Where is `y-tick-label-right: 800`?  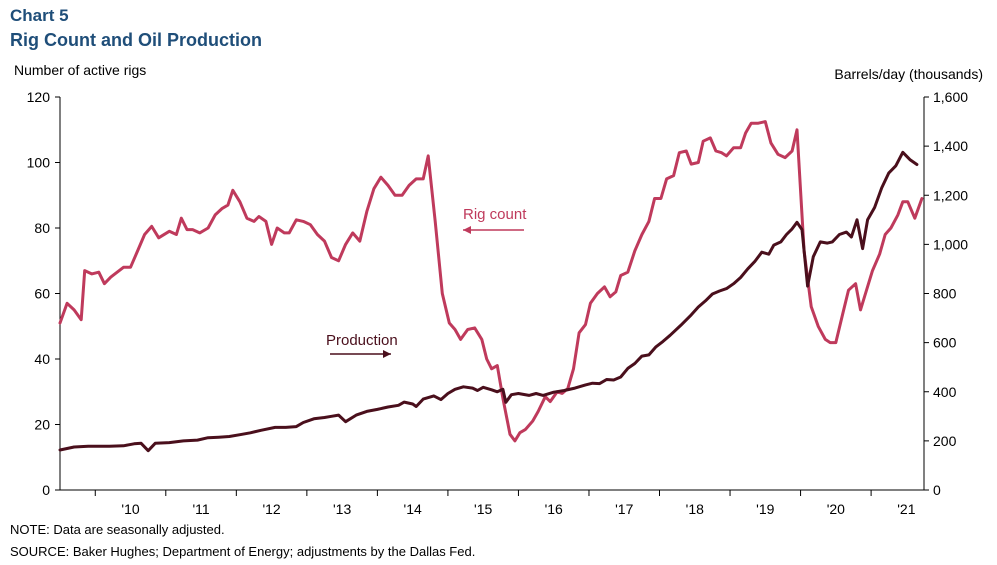 y-tick-label-right: 800 is located at coordinates (945, 294).